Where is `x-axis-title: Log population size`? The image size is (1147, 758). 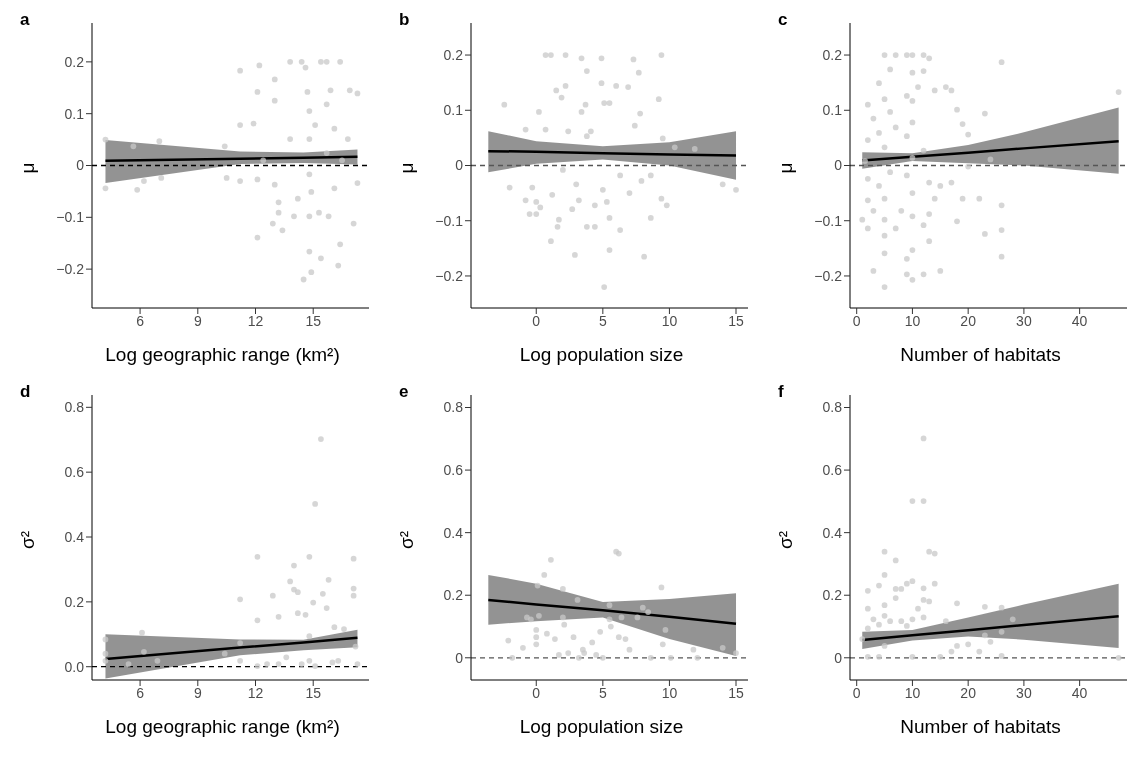
x-axis-title: Log population size is located at coordinates (601, 727).